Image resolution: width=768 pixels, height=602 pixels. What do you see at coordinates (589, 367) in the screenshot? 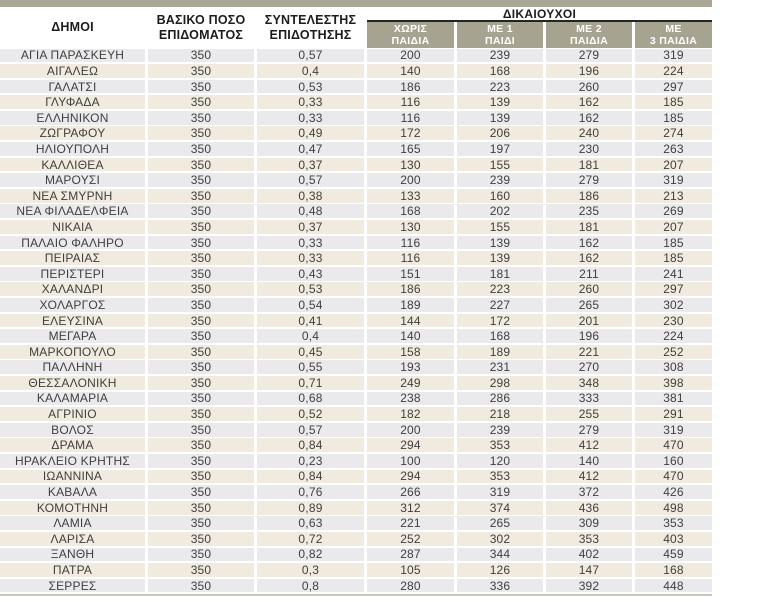
I see `cell-two-children: 270` at bounding box center [589, 367].